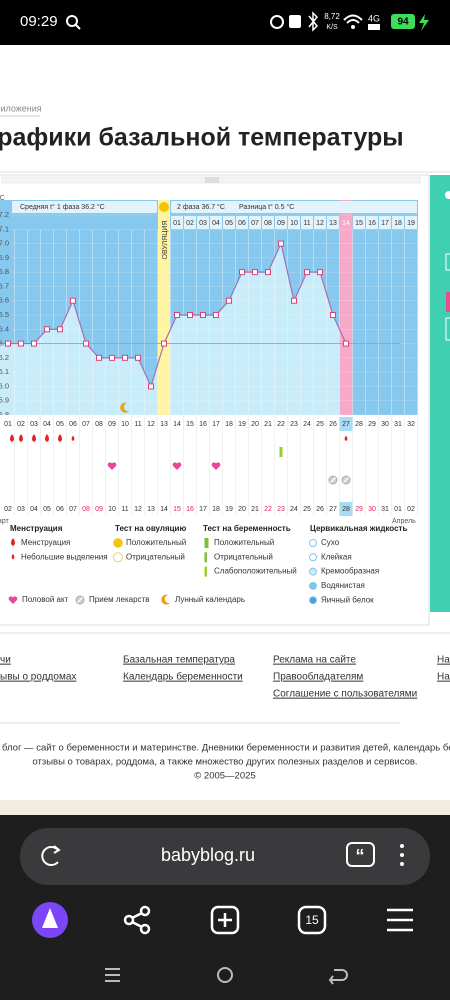  I want to click on cycle-day-label: 12, so click(151, 424).